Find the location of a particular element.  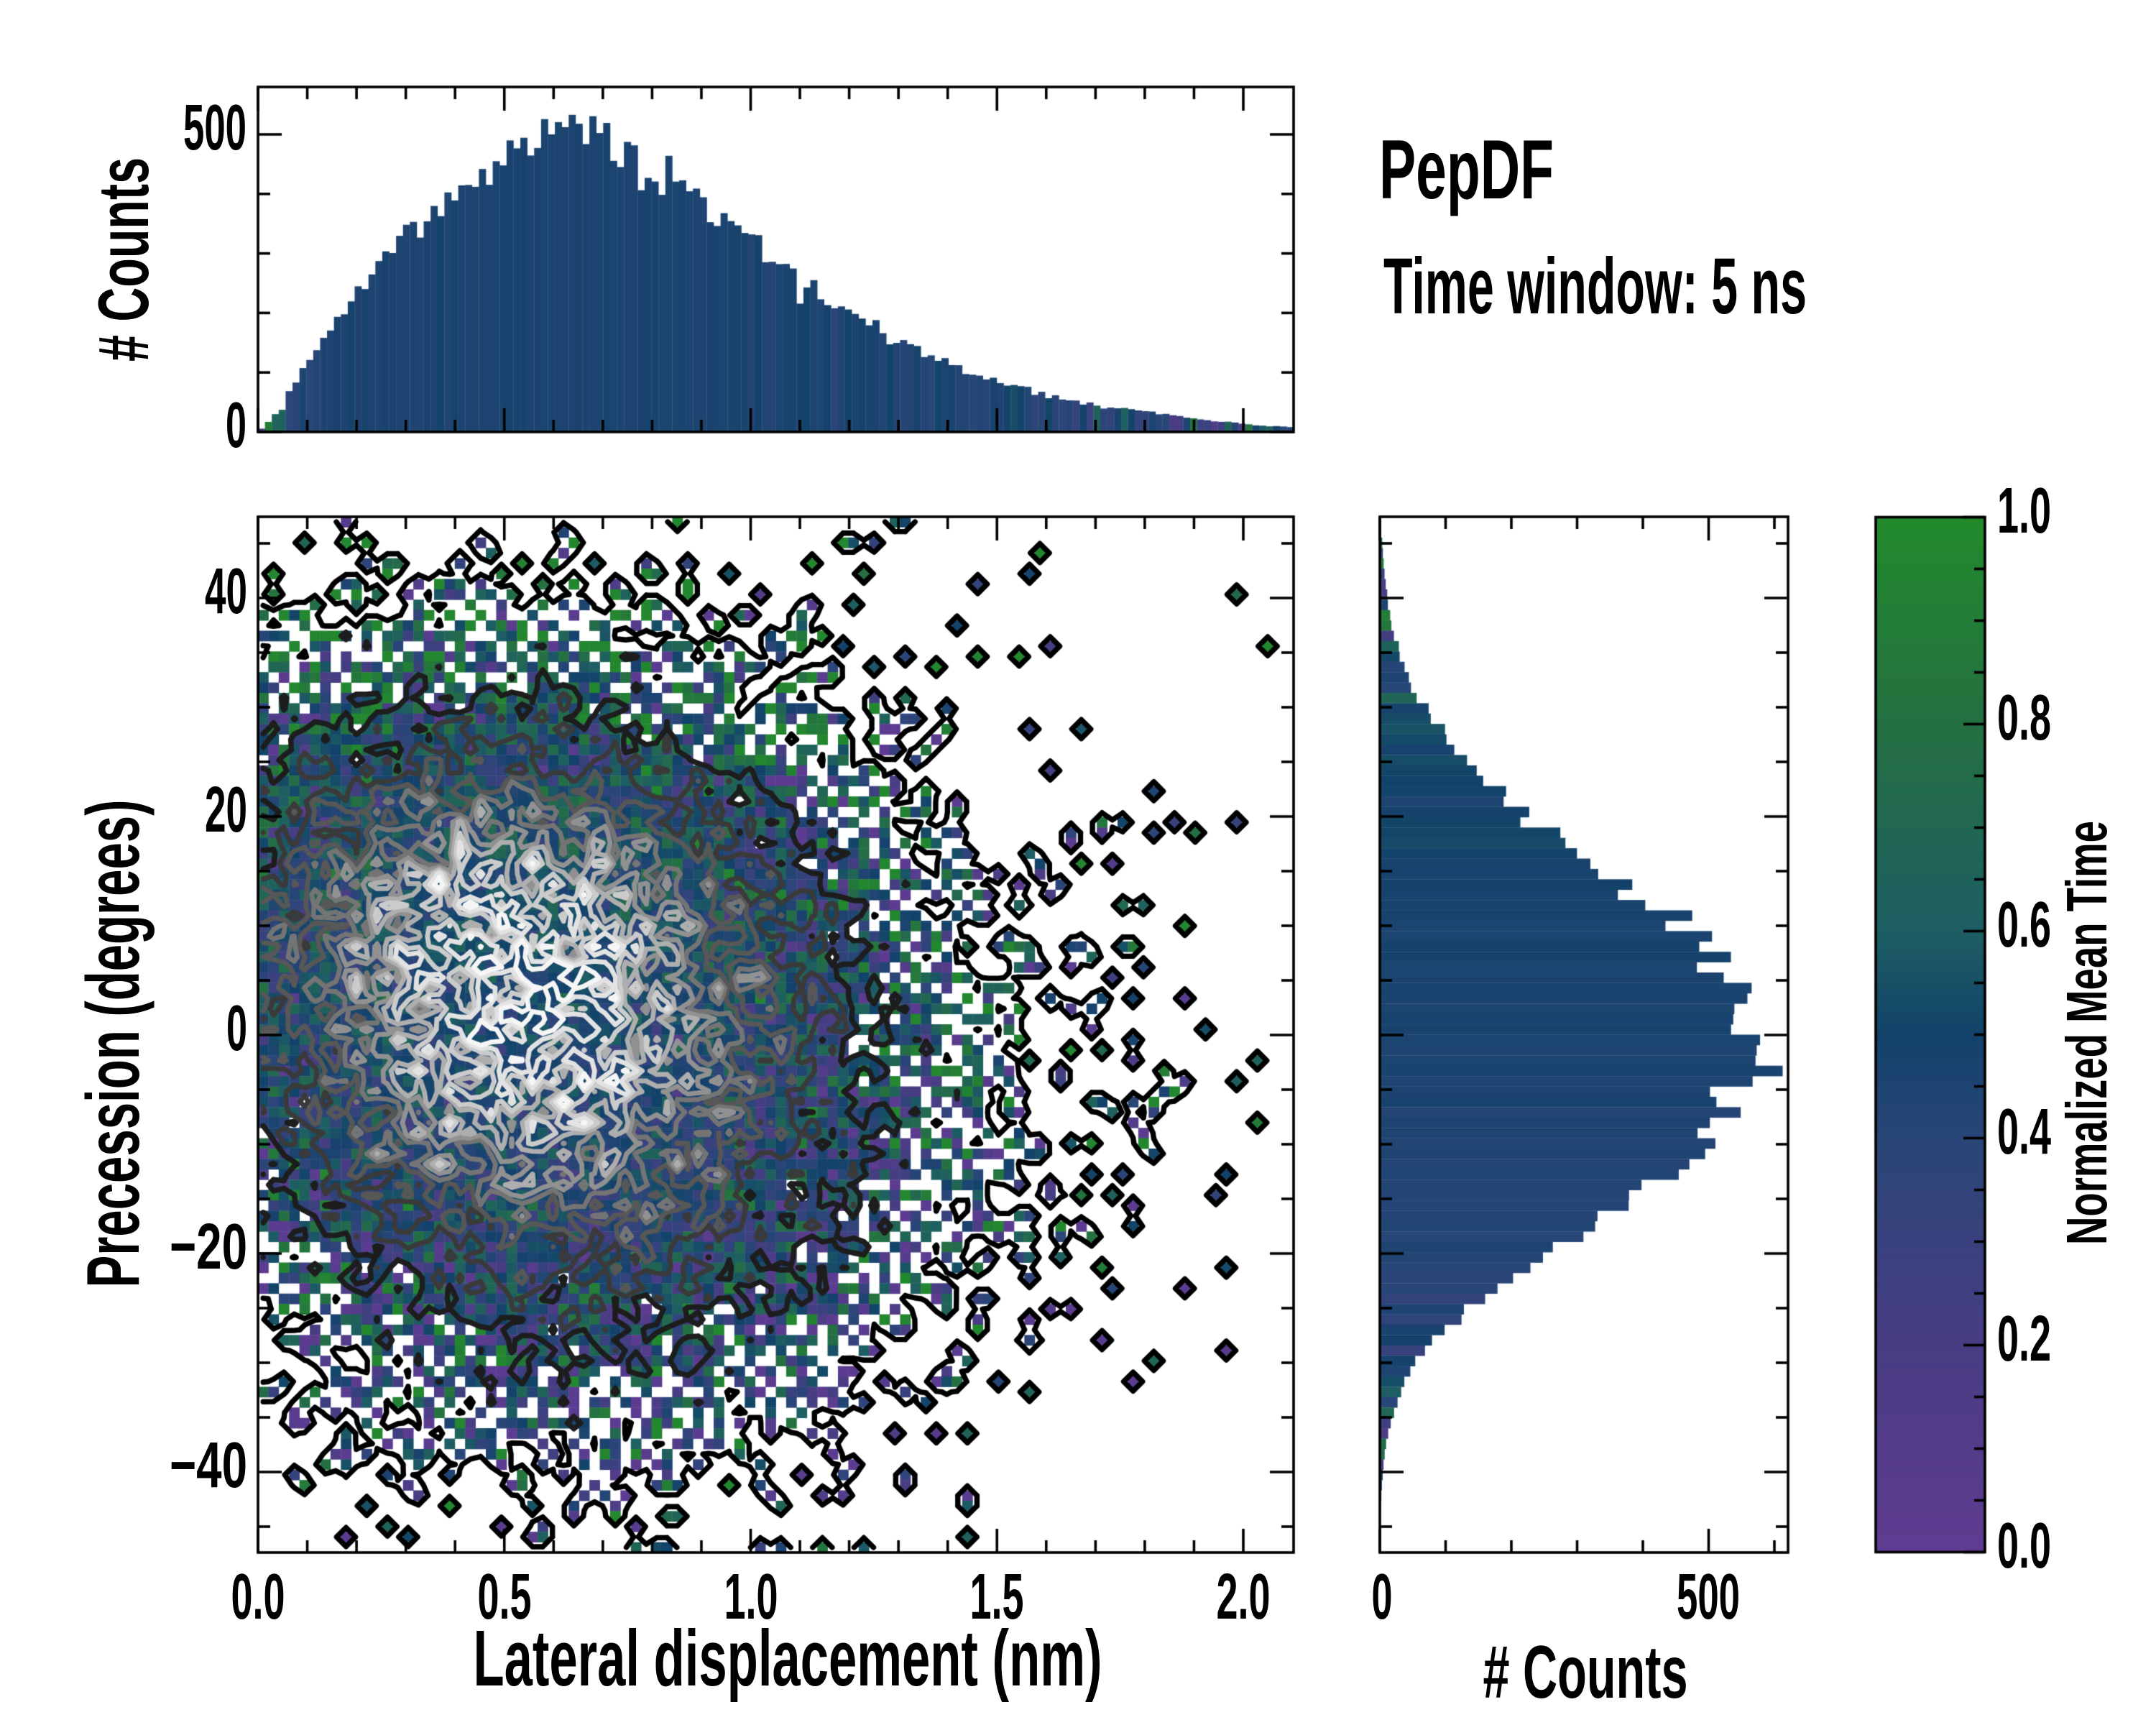

svg-text: 0.4 is located at coordinates (2024, 1132).